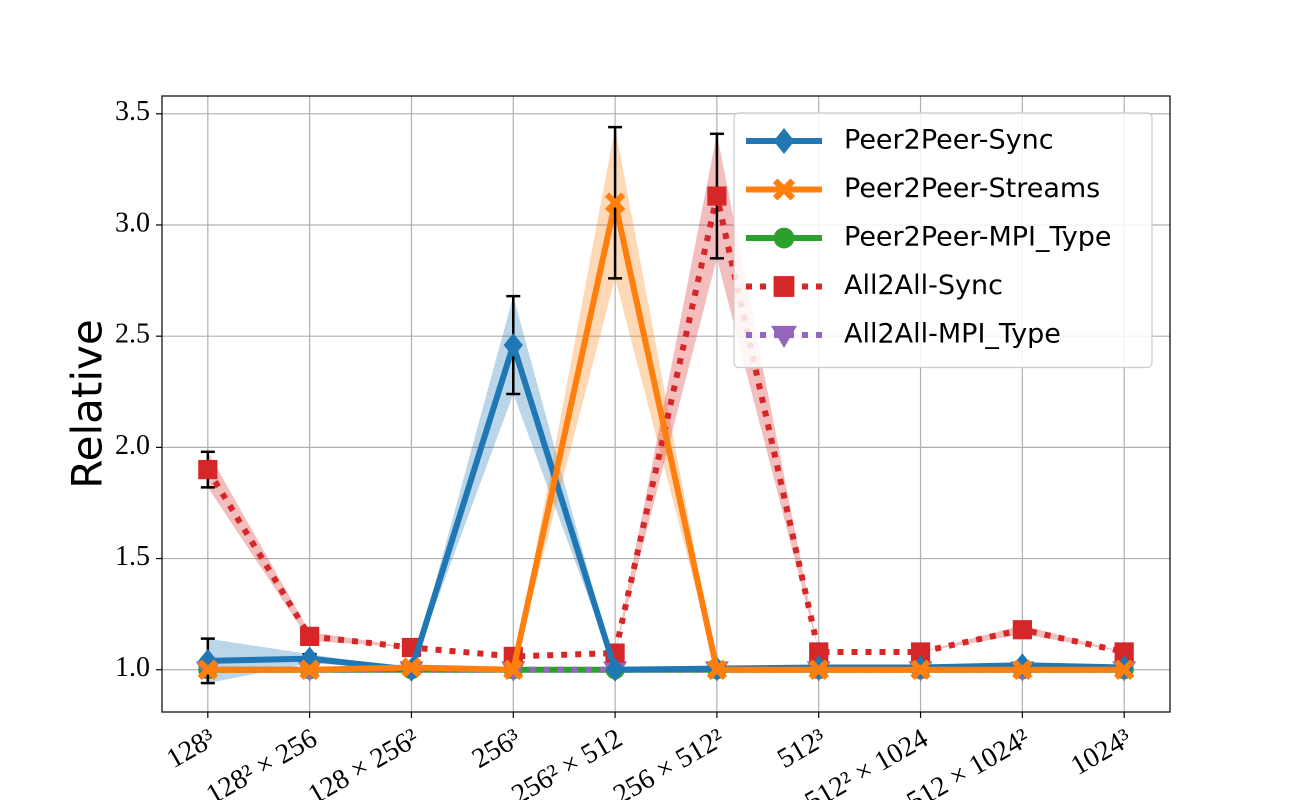 The image size is (1300, 800). What do you see at coordinates (132, 334) in the screenshot?
I see `y-tick-label: 2.5` at bounding box center [132, 334].